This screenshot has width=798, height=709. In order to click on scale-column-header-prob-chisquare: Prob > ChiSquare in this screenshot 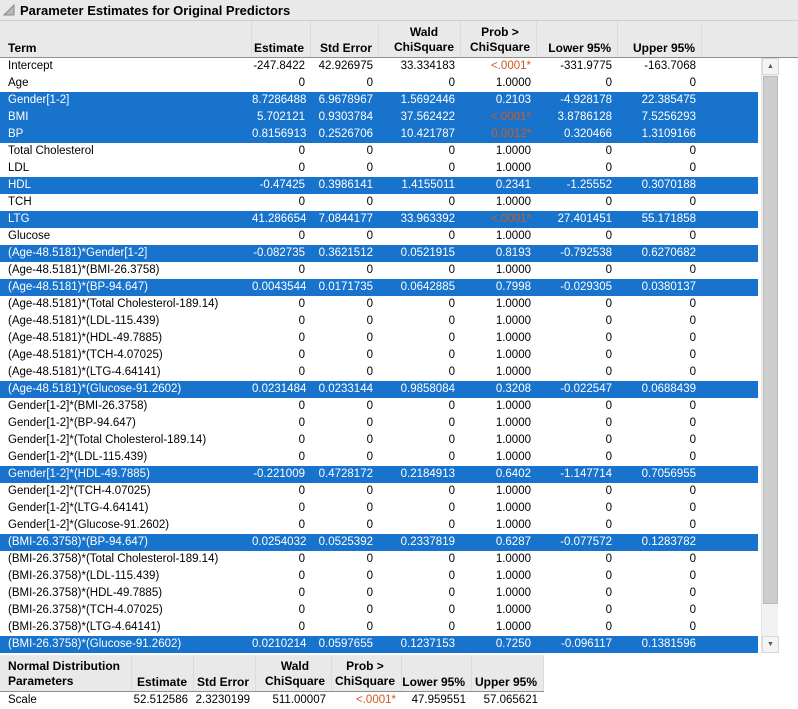, I will do `click(367, 673)`.